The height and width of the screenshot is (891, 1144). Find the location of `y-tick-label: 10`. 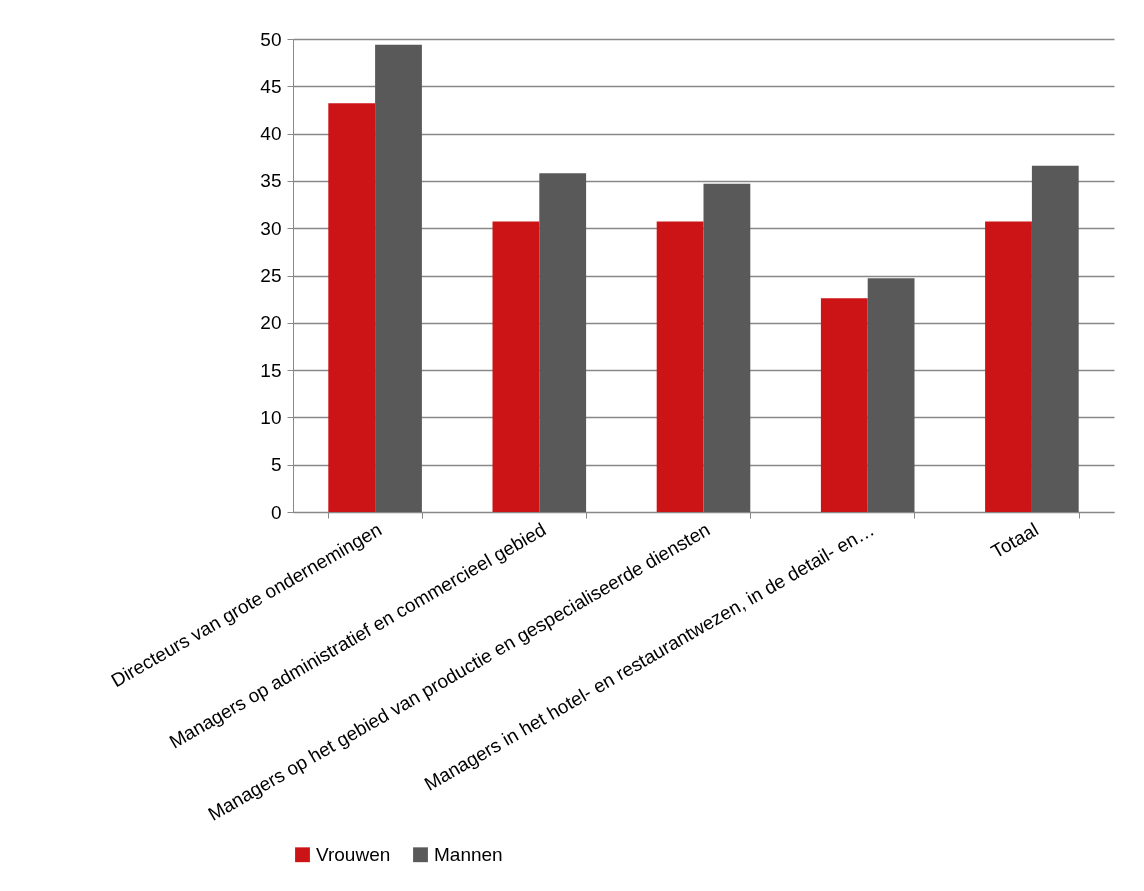

y-tick-label: 10 is located at coordinates (271, 417).